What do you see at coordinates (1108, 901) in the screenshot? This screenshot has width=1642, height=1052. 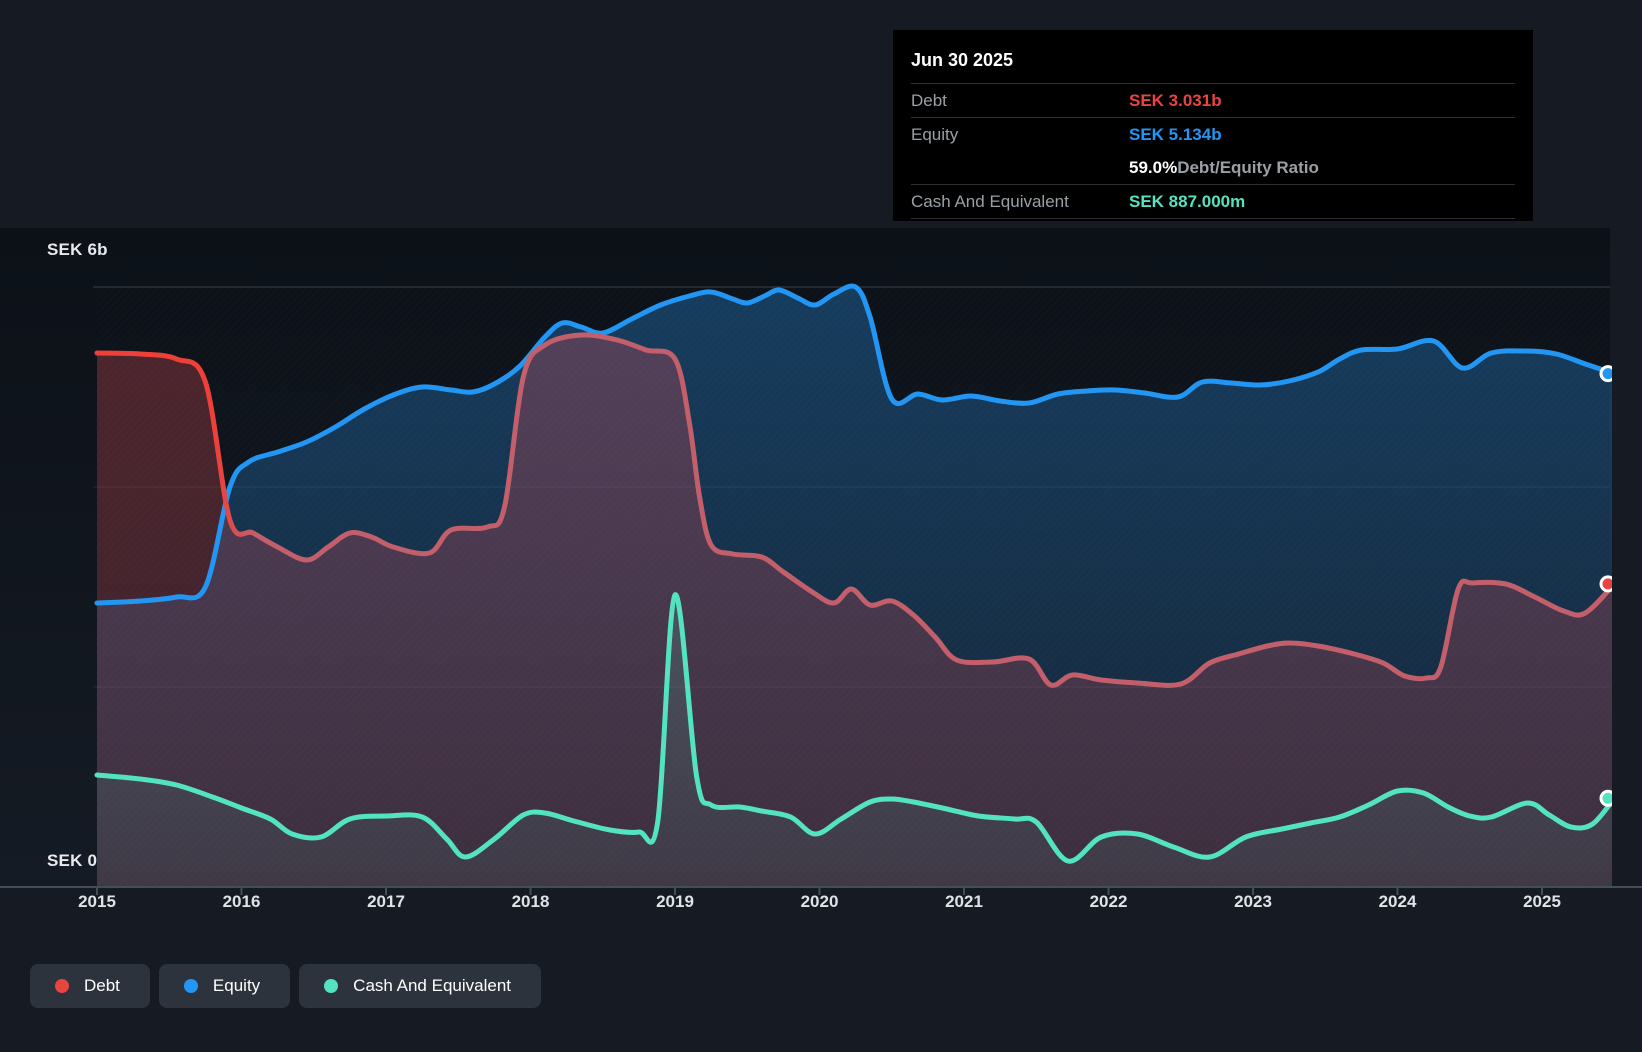 I see `x-axis-label-2022: 2022` at bounding box center [1108, 901].